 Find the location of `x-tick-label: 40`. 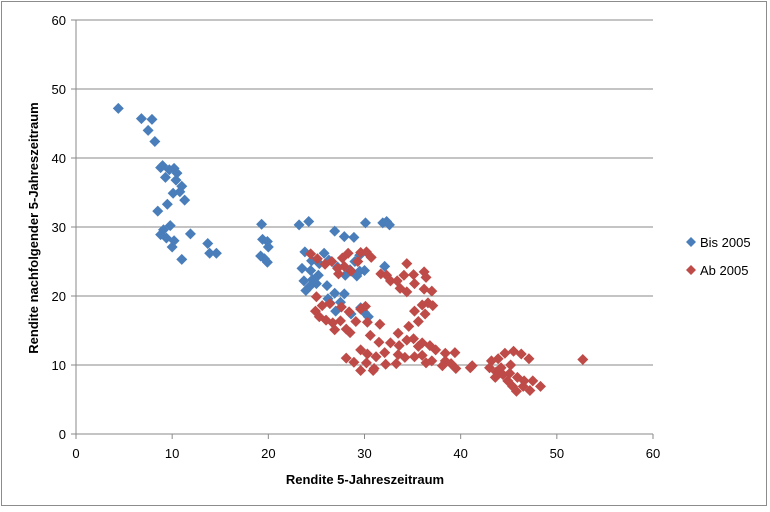

x-tick-label: 40 is located at coordinates (460, 453).